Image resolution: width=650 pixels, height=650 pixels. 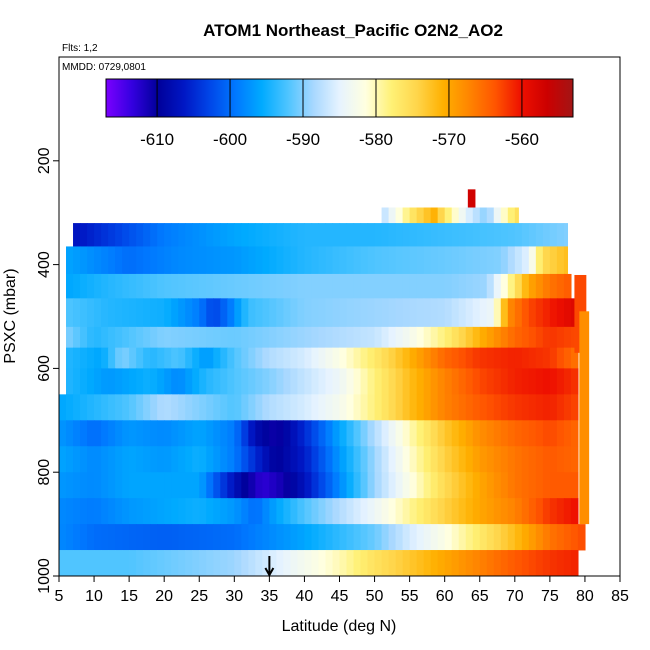 I want to click on colorbar-tick-label: -560, so click(x=522, y=139).